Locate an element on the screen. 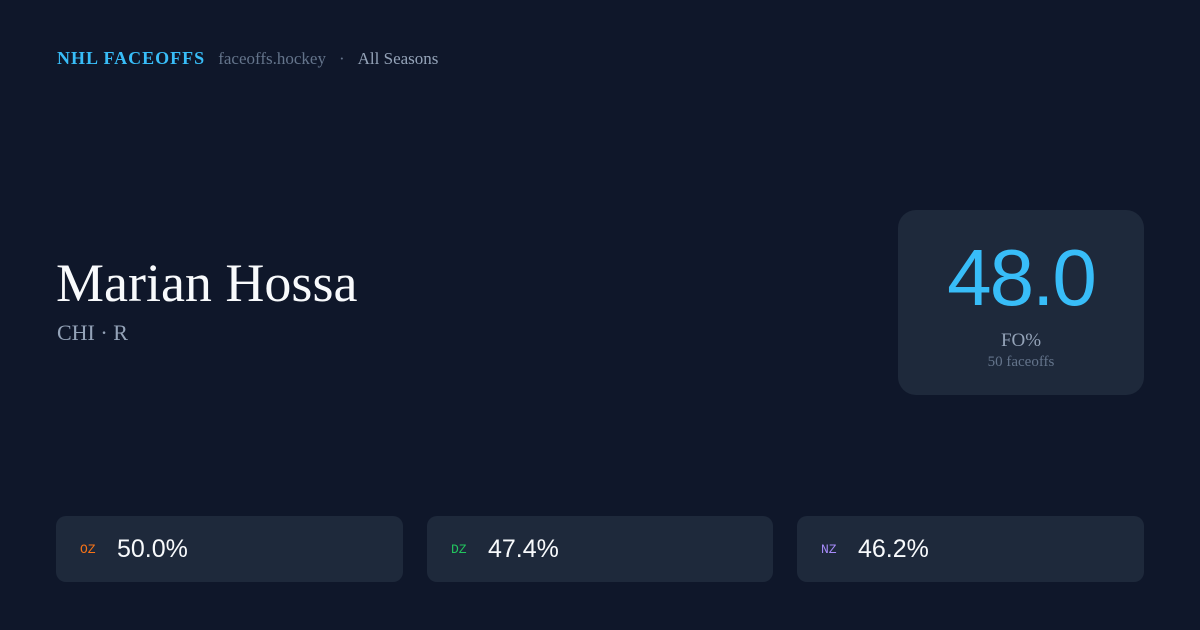  zone-value: 50.0% is located at coordinates (152, 548).